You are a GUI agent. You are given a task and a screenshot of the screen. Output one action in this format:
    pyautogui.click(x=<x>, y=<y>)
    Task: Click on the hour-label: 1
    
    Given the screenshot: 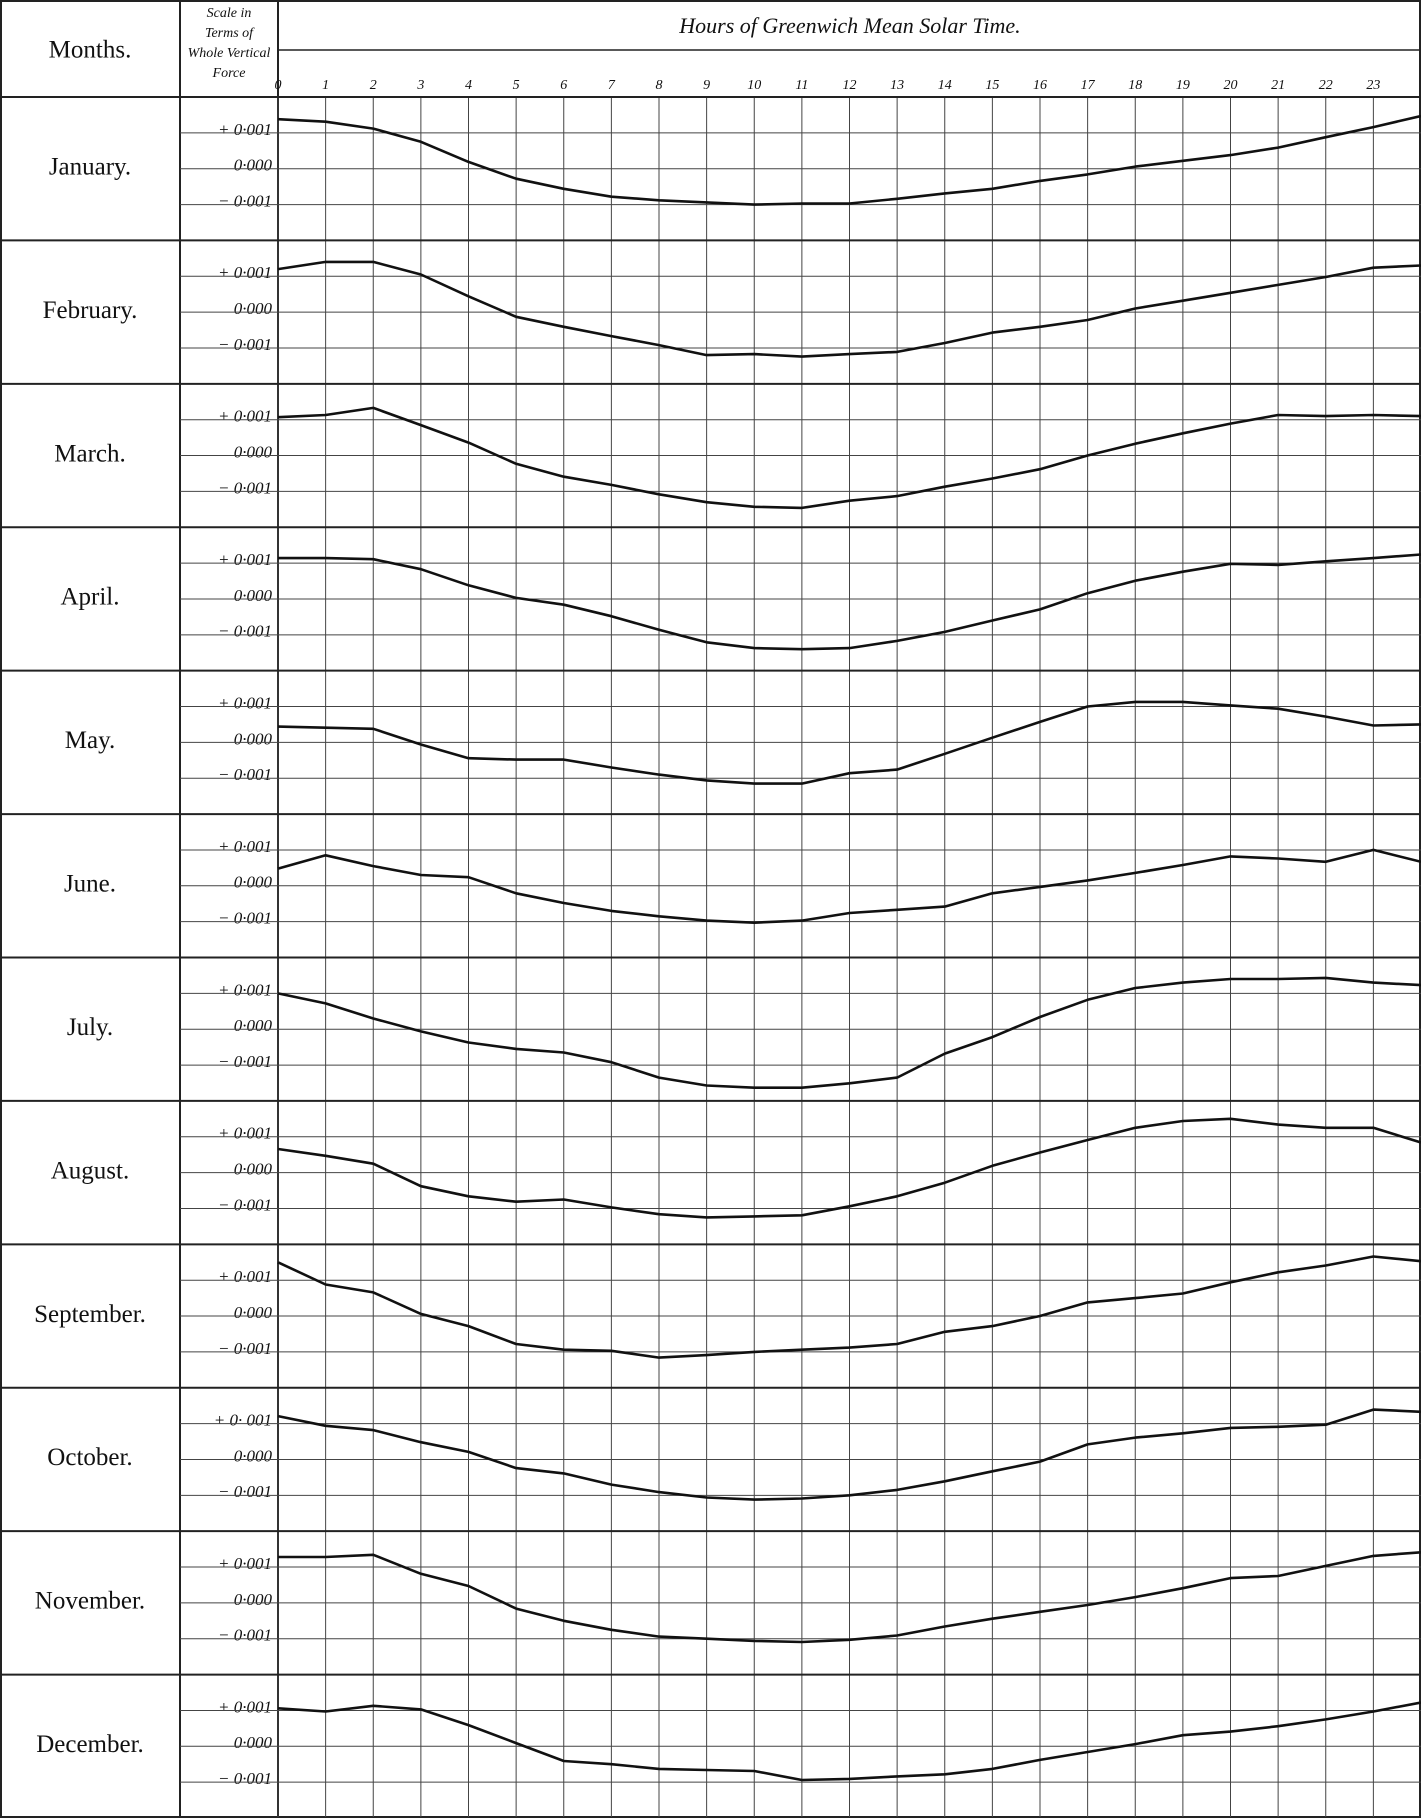 What is the action you would take?
    pyautogui.click(x=325, y=85)
    